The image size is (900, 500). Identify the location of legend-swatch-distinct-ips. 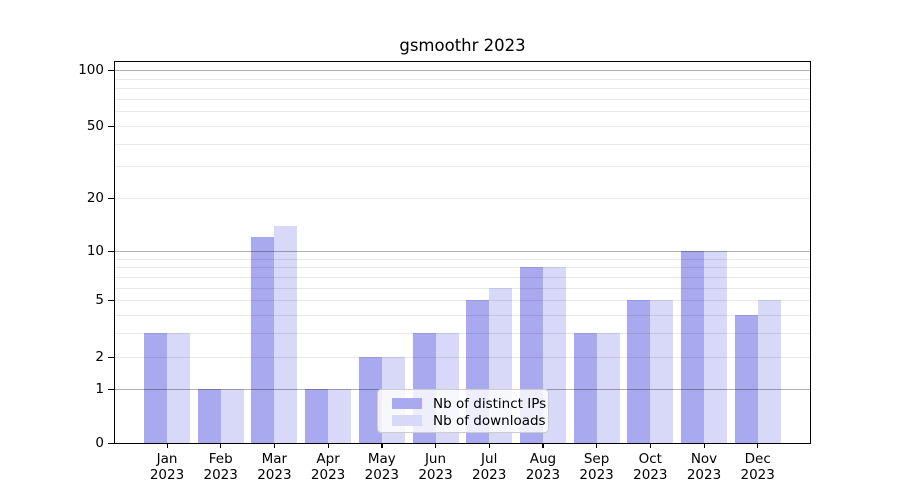
(407, 403).